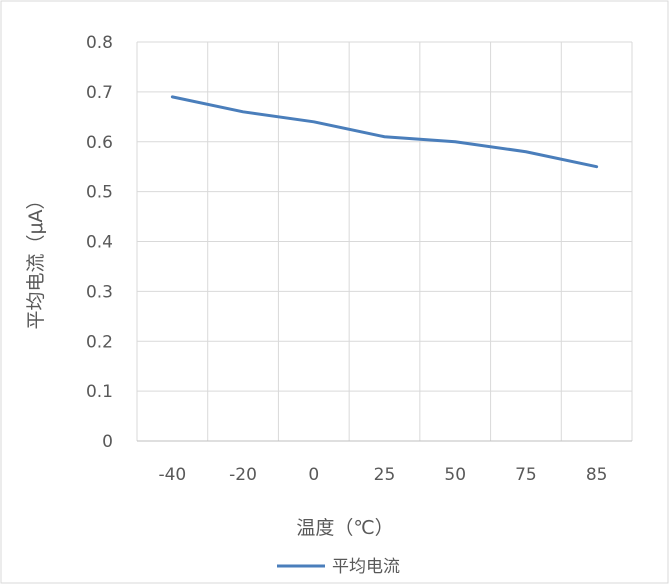 This screenshot has width=669, height=588. What do you see at coordinates (526, 475) in the screenshot?
I see `x-tick-label: 75` at bounding box center [526, 475].